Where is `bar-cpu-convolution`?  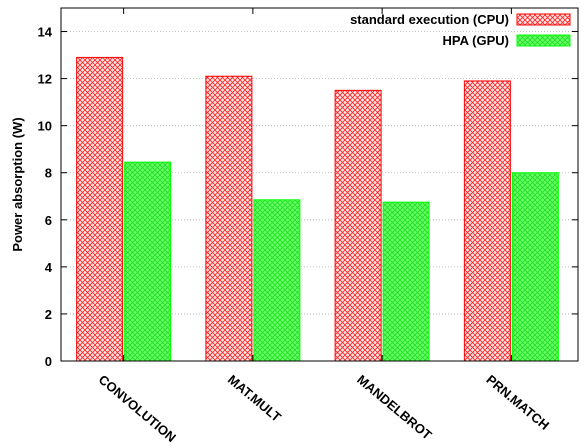 bar-cpu-convolution is located at coordinates (100, 209).